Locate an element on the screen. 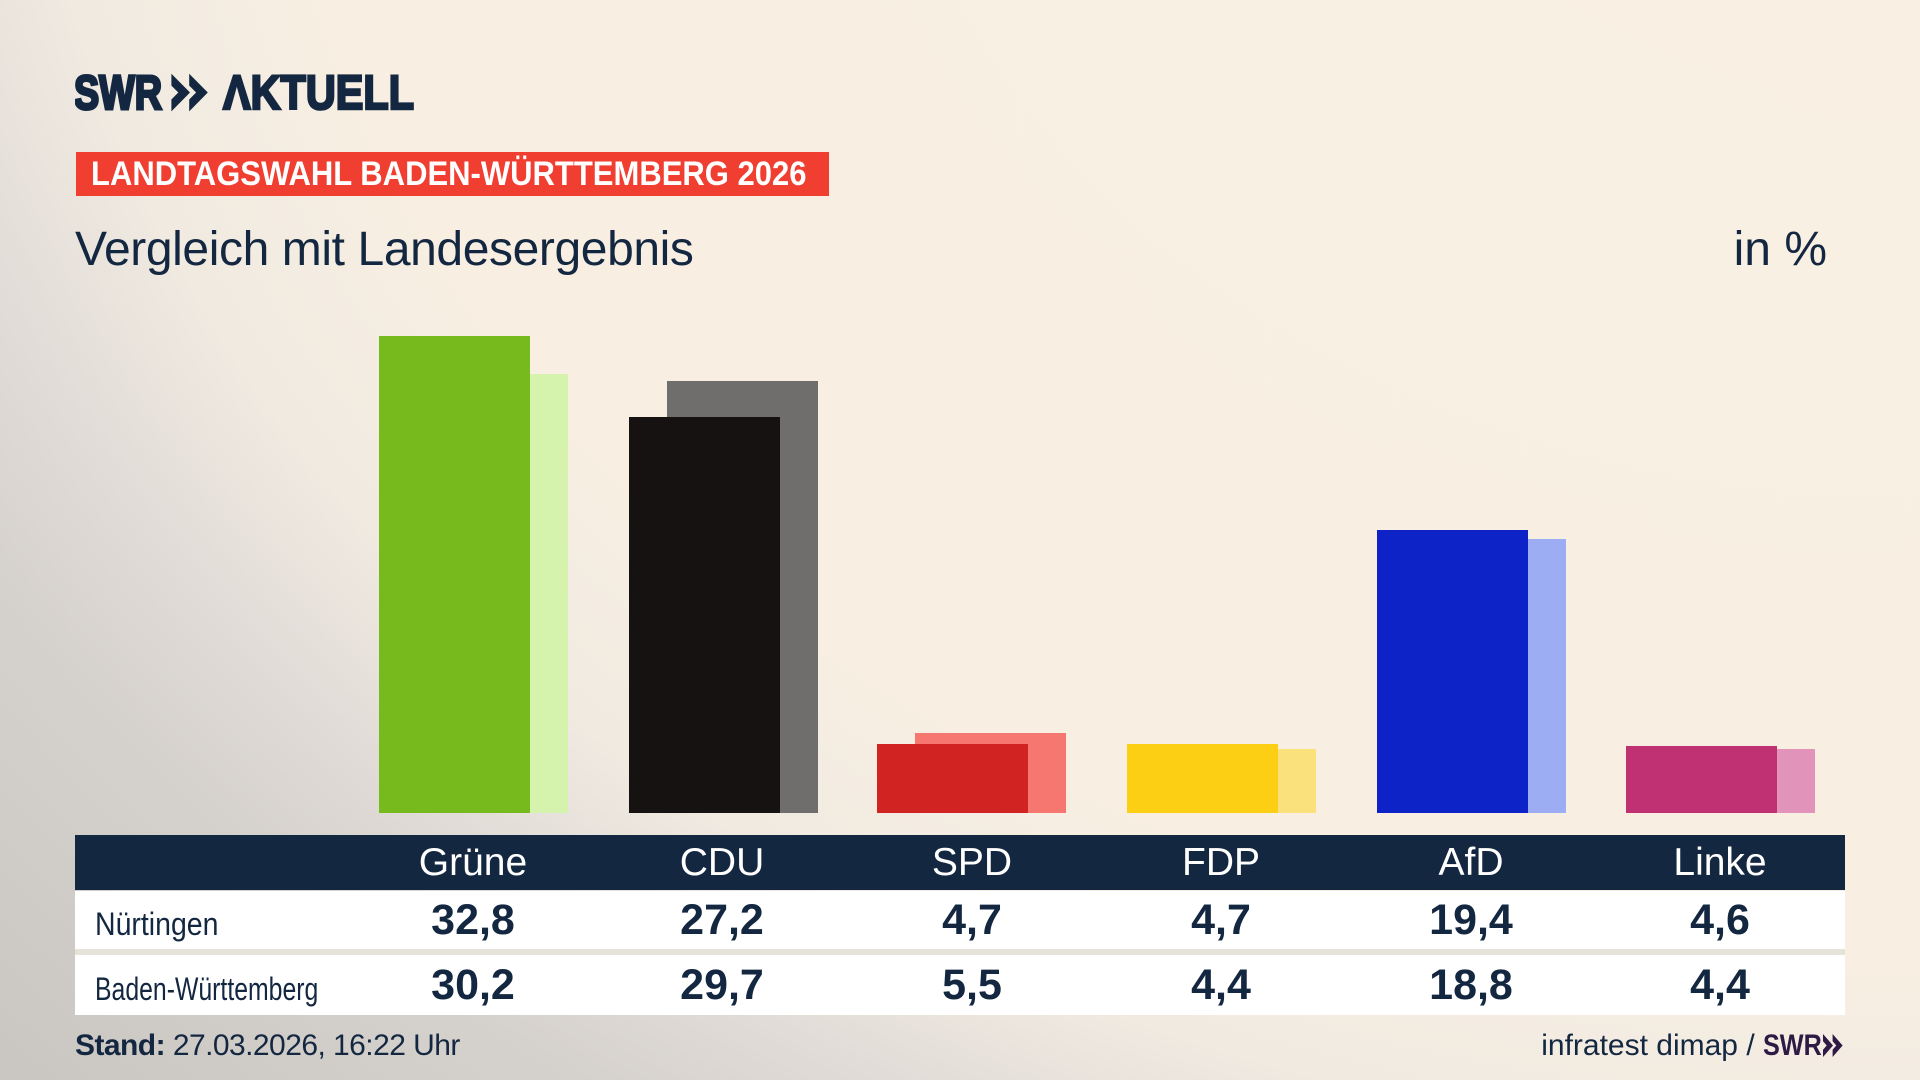 The width and height of the screenshot is (1920, 1080). svg-text: ΛKTUELL is located at coordinates (318, 92).